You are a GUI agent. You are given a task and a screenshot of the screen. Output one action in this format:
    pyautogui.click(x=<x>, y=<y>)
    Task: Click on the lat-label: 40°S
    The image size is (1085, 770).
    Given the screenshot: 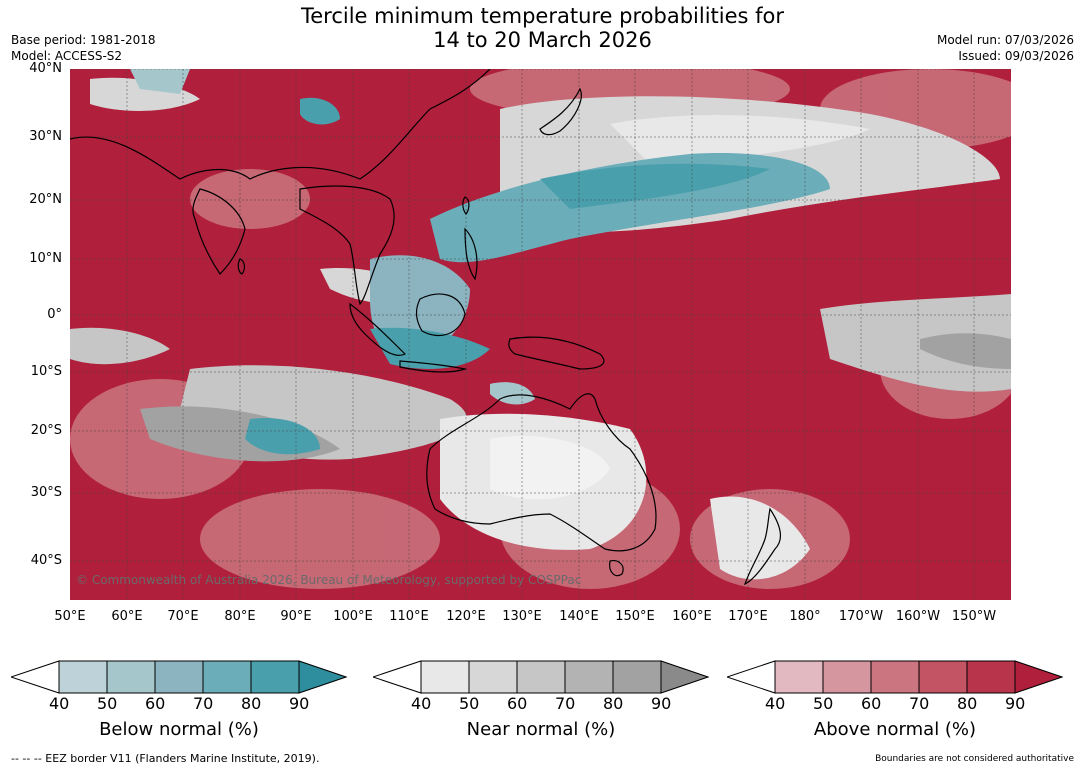 What is the action you would take?
    pyautogui.click(x=46, y=560)
    